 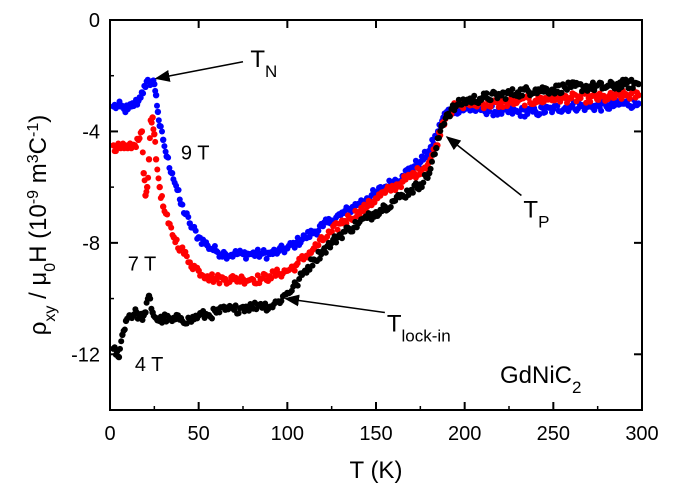 I want to click on x-tick-label: 300, so click(x=641, y=434).